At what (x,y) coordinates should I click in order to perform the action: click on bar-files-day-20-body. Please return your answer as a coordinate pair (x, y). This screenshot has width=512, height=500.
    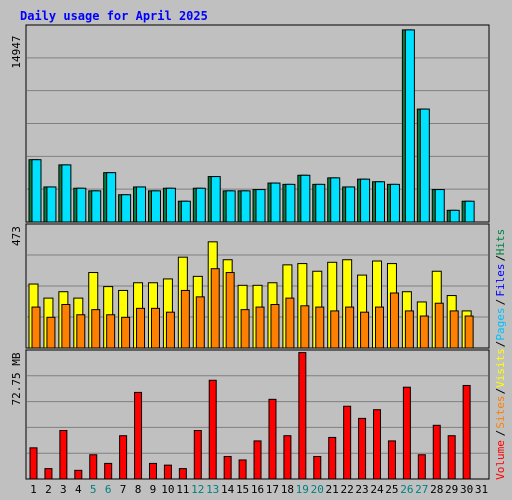
    Looking at the image, I should click on (320, 203).